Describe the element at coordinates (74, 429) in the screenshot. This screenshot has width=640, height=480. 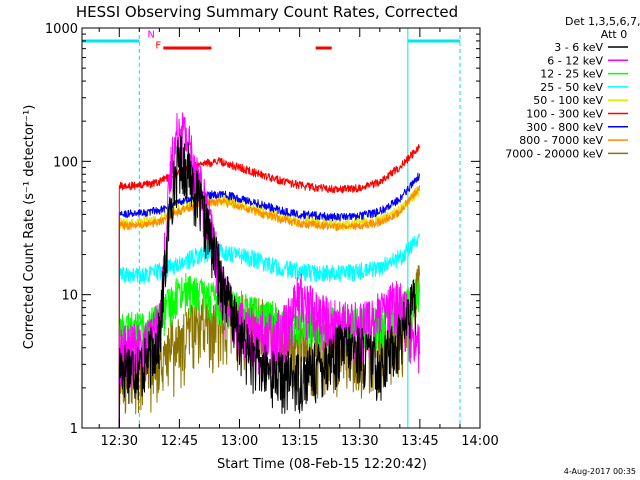
I see `y-tick-label-0: 1` at that location.